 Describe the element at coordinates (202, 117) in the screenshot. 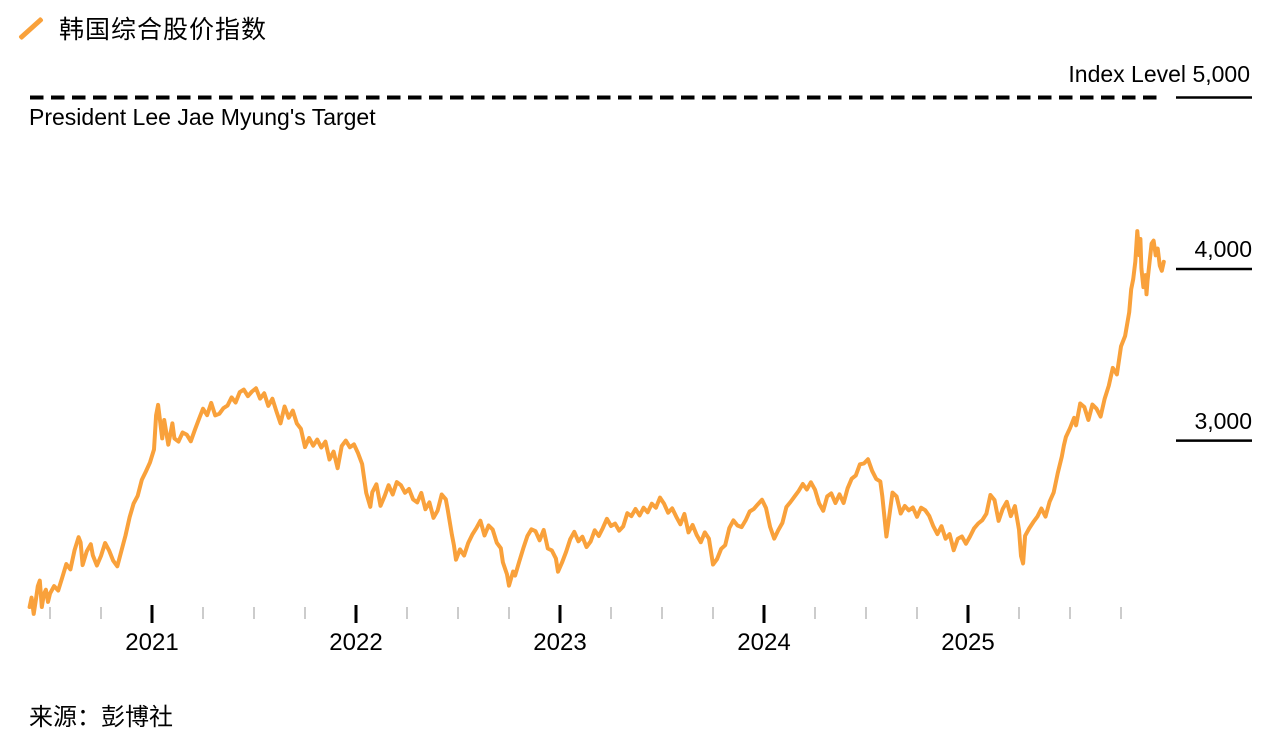

I see `target-line-label: President Lee Jae Myung's Target` at that location.